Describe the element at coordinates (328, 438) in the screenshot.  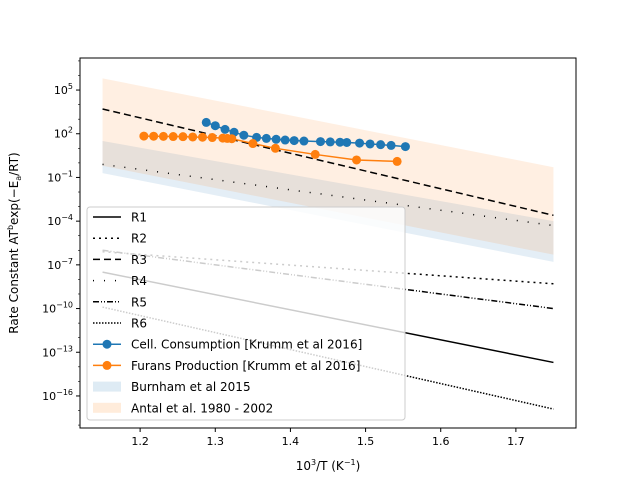
I see `x-axis: 1.2 1.3 1.4 1.5 1.6 1.7` at that location.